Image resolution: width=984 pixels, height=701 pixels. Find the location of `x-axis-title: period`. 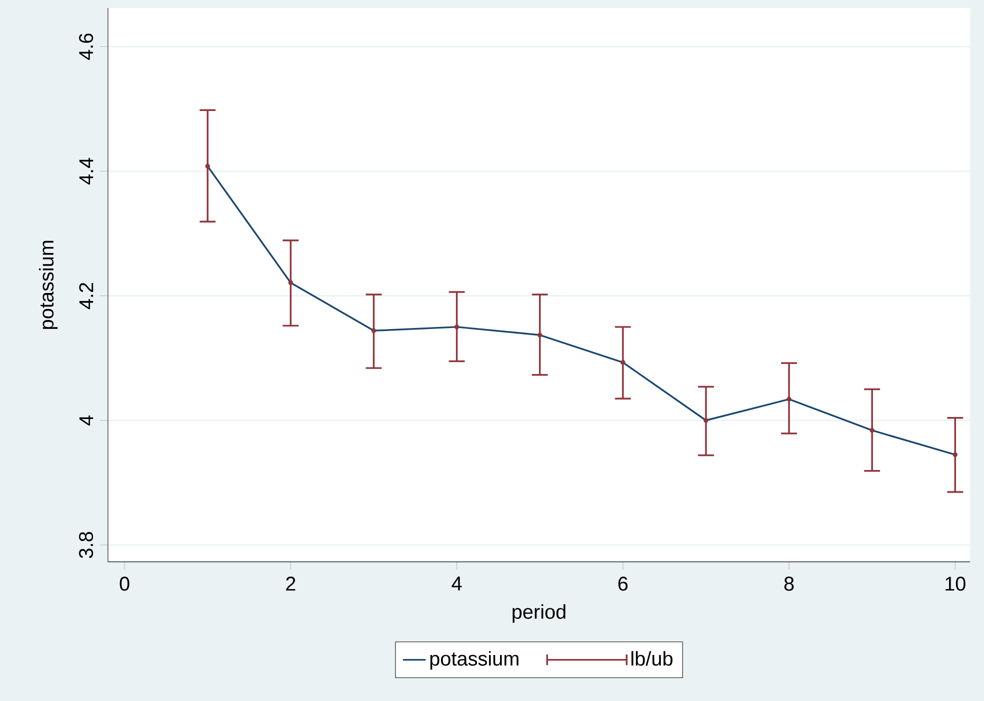

x-axis-title: period is located at coordinates (539, 613).